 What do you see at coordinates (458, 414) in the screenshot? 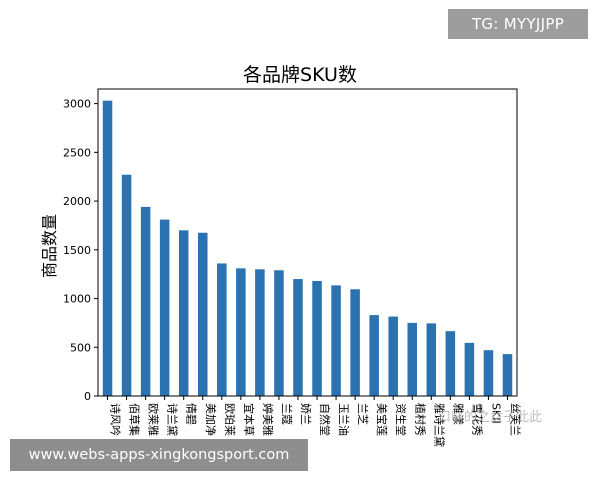
I see `x-tick-label: 雅漾` at bounding box center [458, 414].